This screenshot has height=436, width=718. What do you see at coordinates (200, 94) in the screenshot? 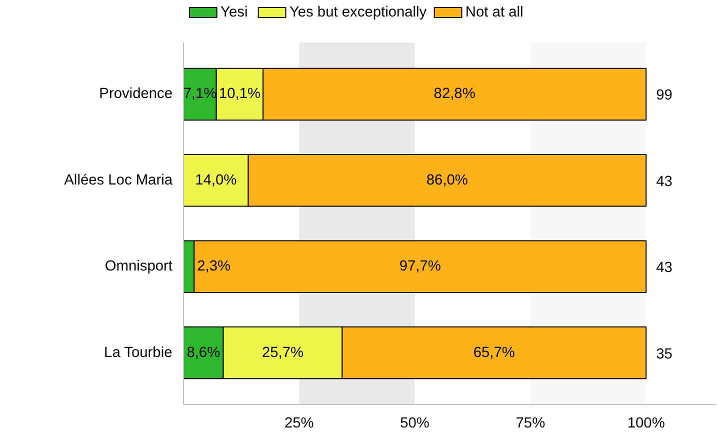
I see `data-label: 7,1%` at bounding box center [200, 94].